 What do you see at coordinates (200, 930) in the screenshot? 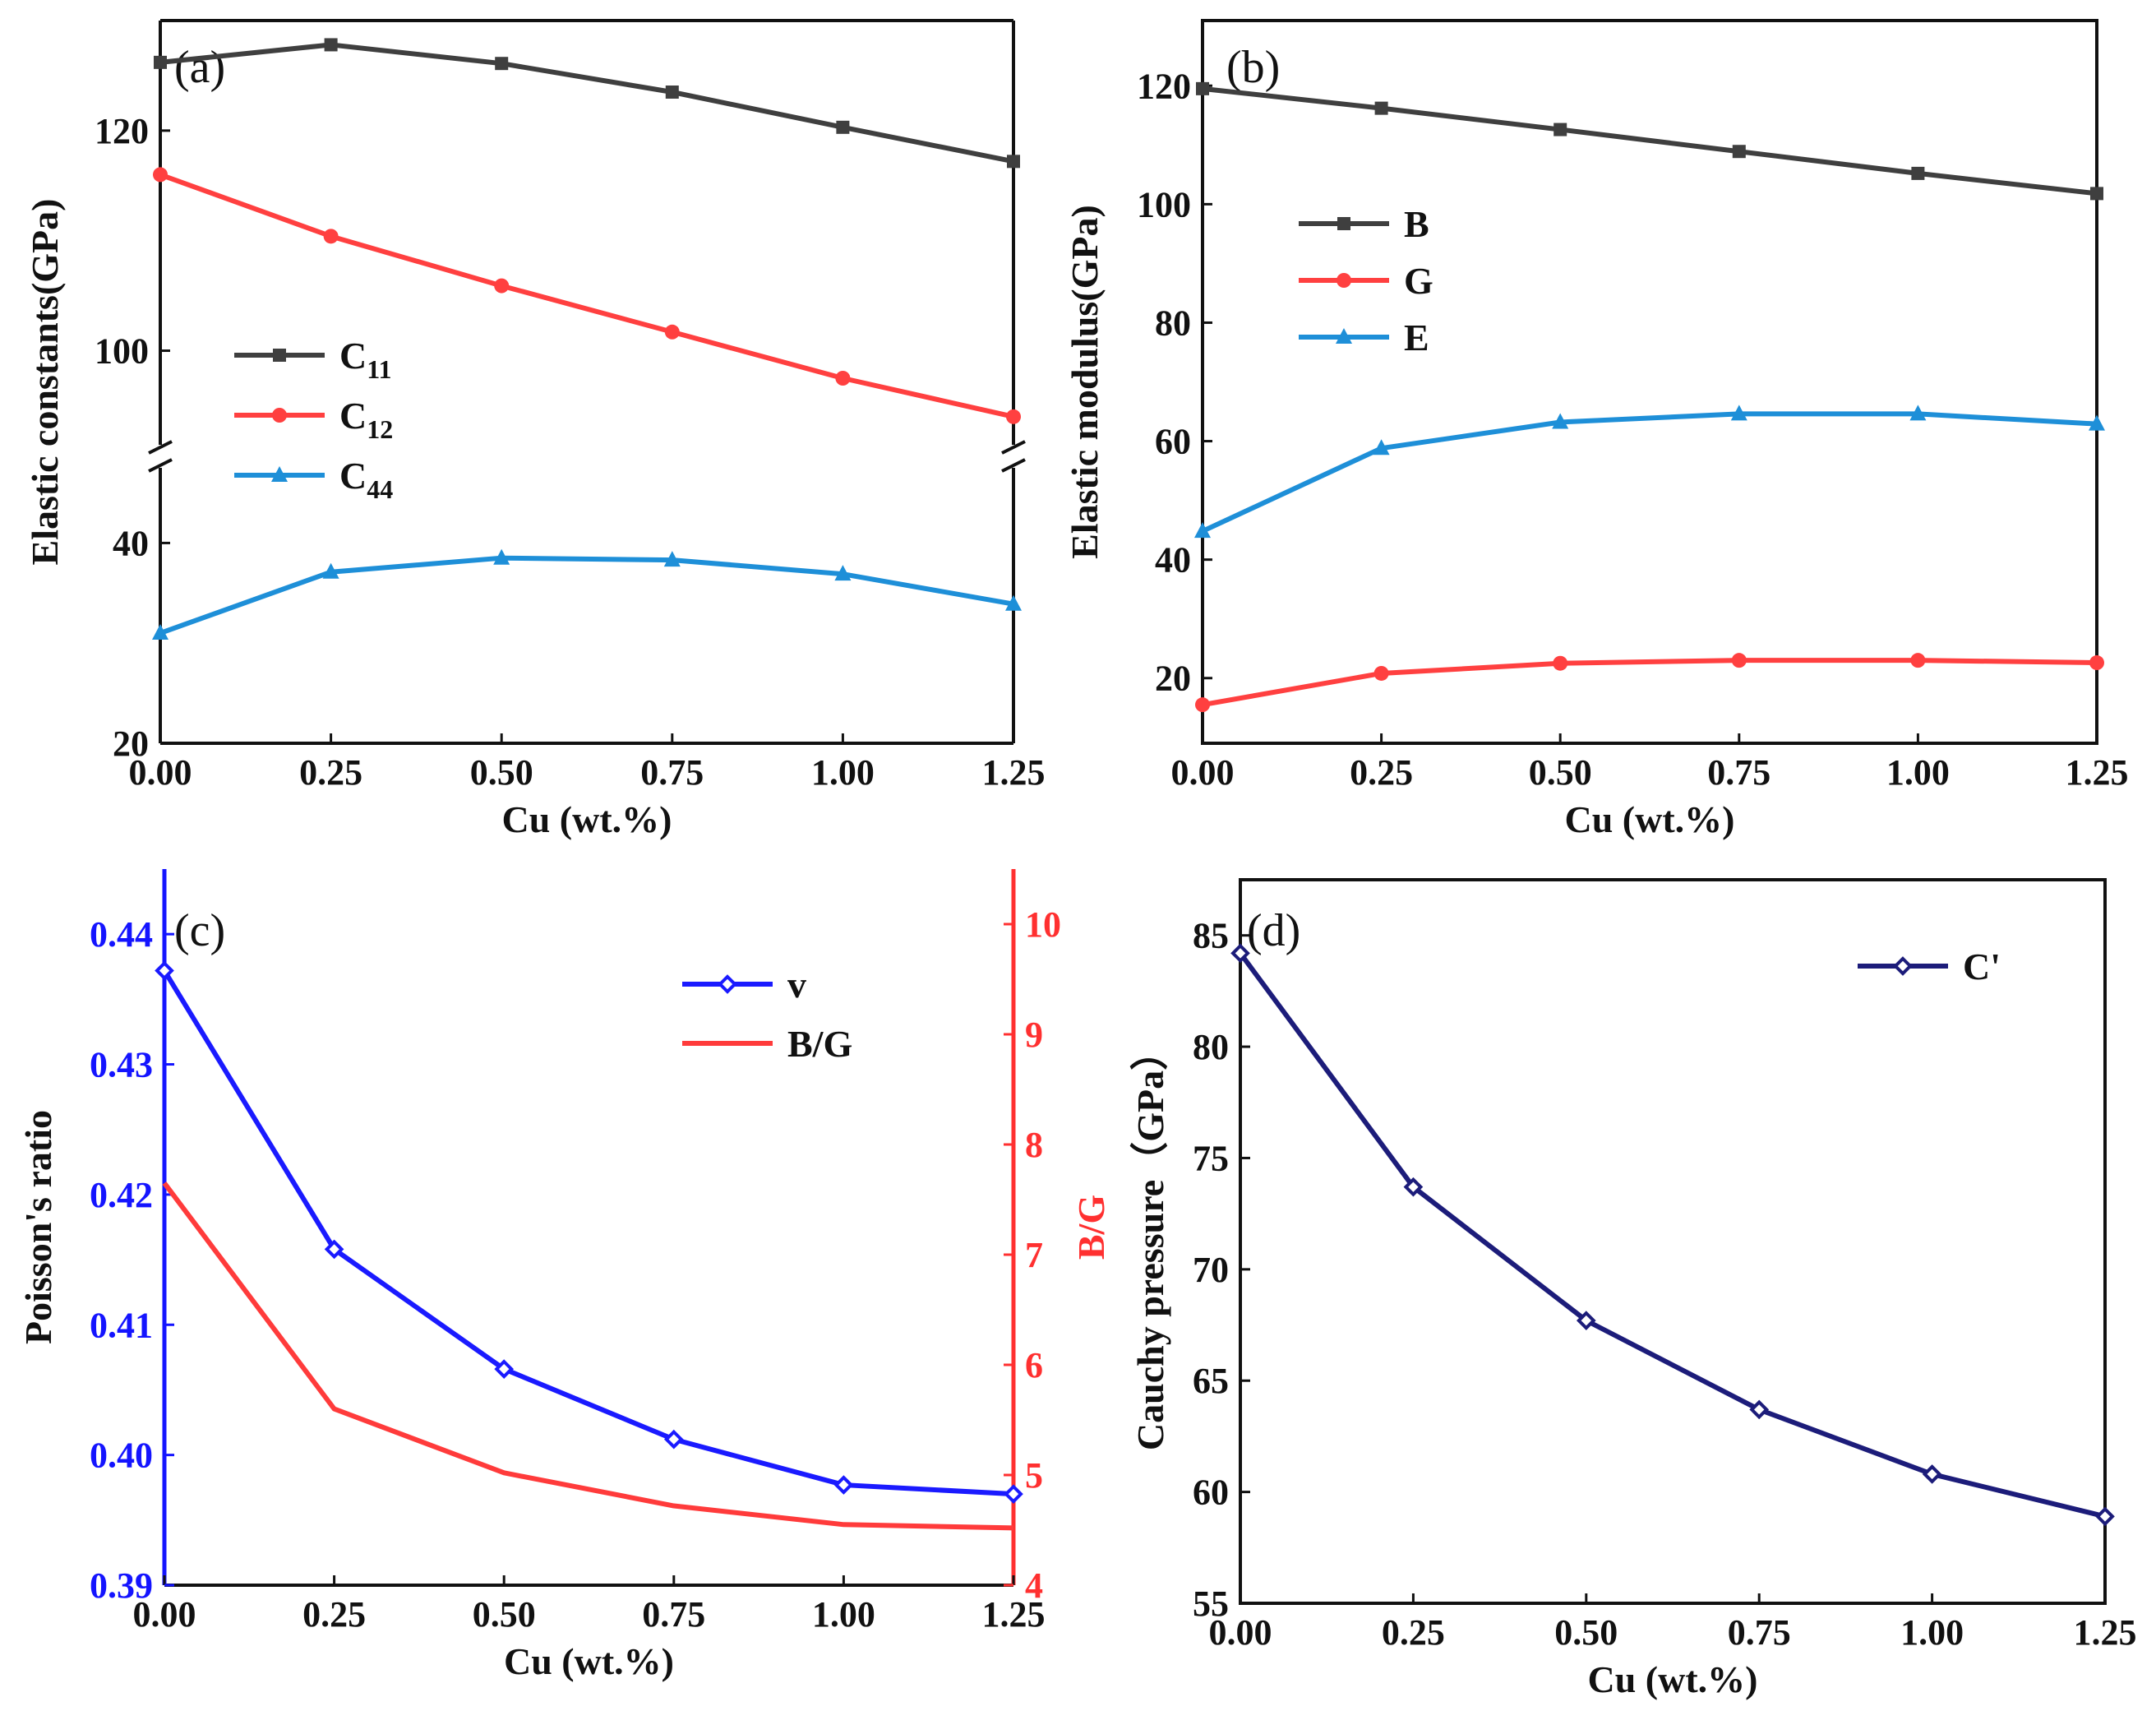
I see `panel-label: (c)` at bounding box center [200, 930].